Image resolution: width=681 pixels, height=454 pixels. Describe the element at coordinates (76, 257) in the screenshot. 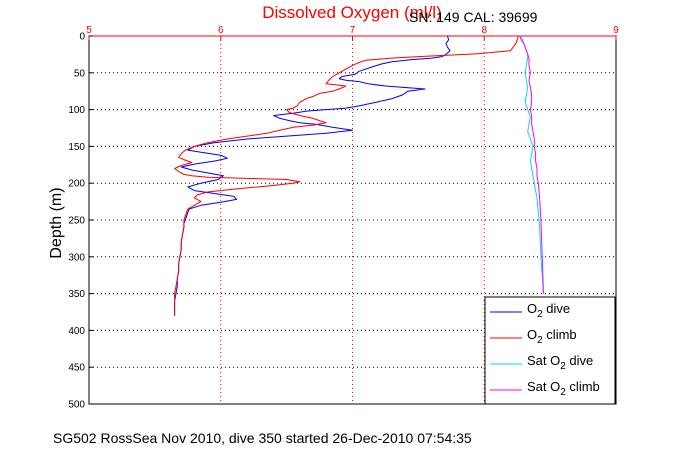

I see `y-tick-label: 300` at that location.